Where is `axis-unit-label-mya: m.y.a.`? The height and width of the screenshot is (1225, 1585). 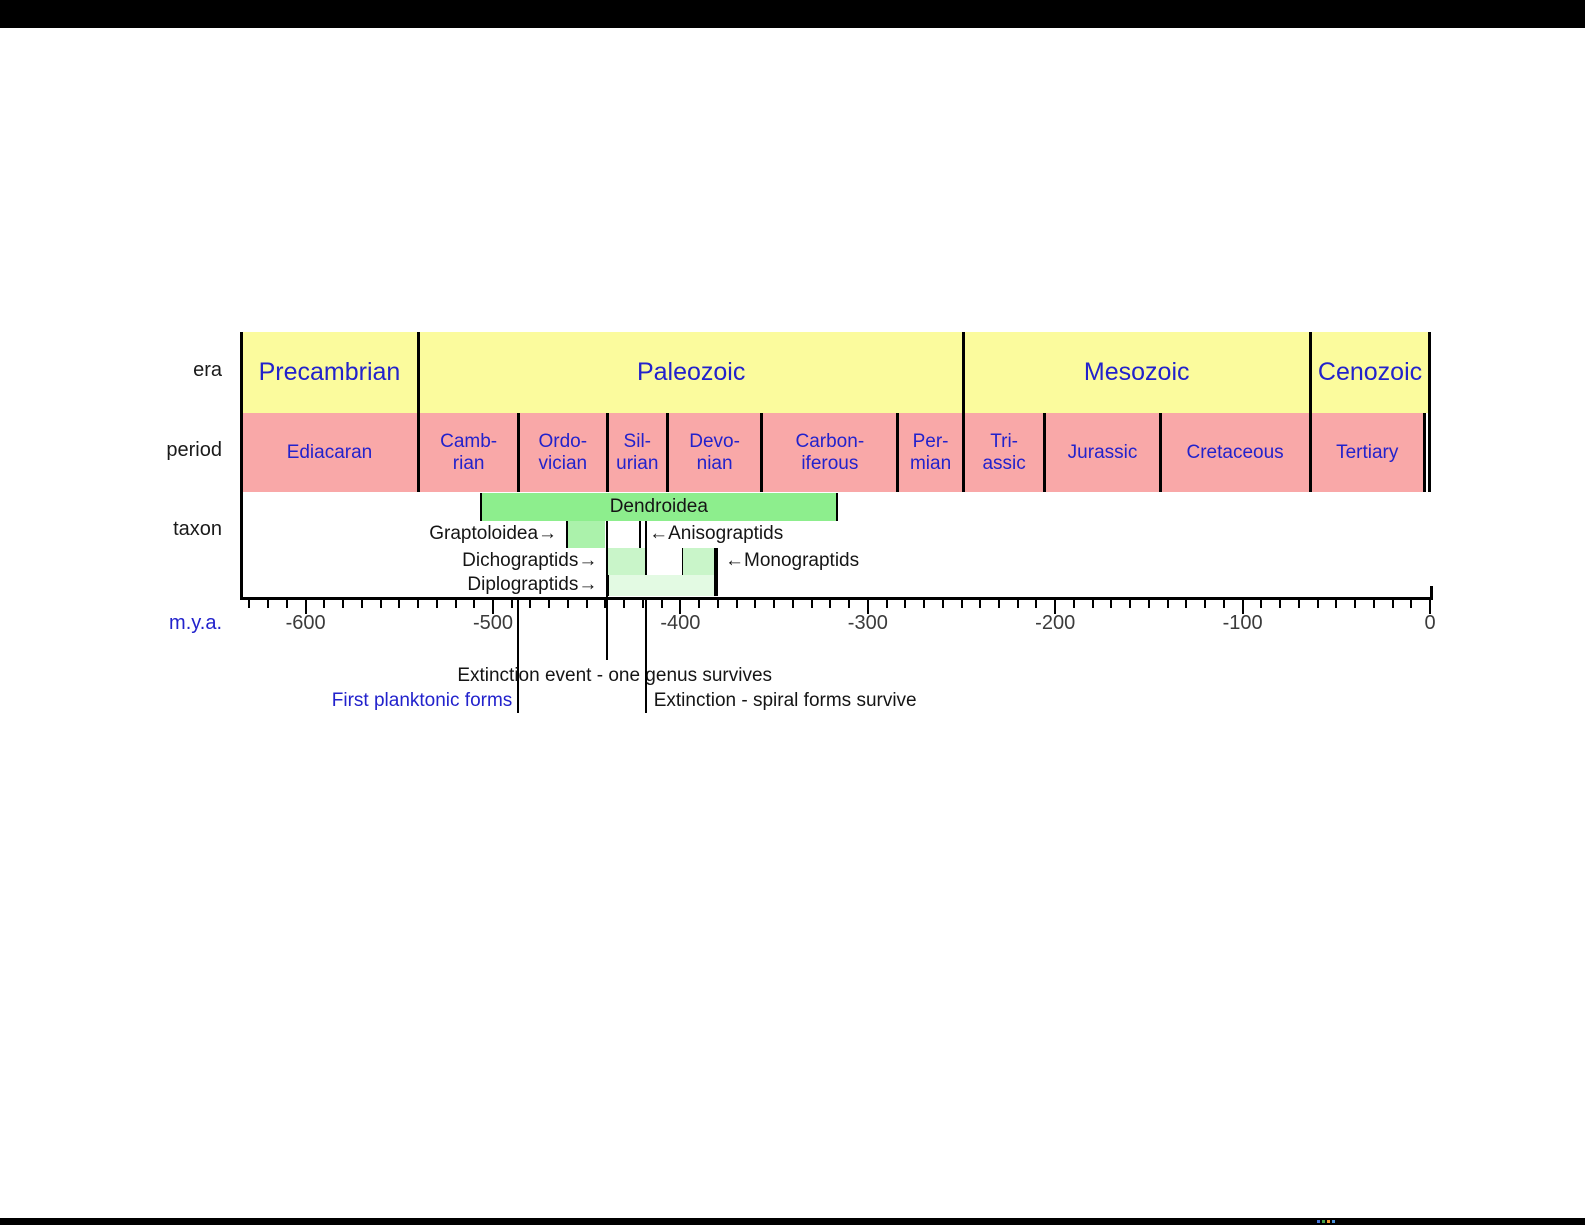 axis-unit-label-mya: m.y.a. is located at coordinates (195, 623).